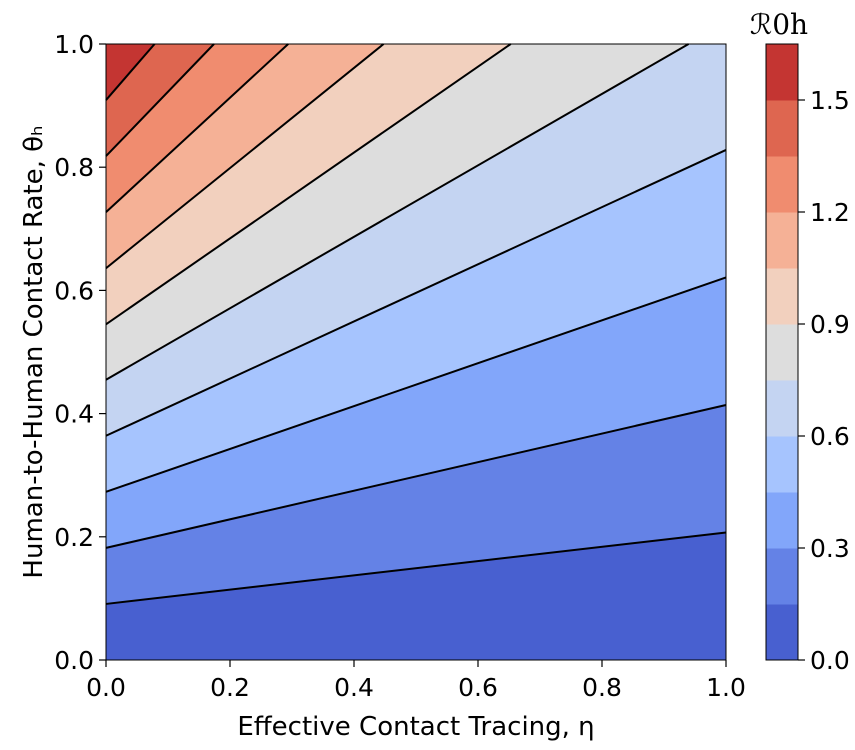  What do you see at coordinates (74, 167) in the screenshot?
I see `y-tick-label: 0.8` at bounding box center [74, 167].